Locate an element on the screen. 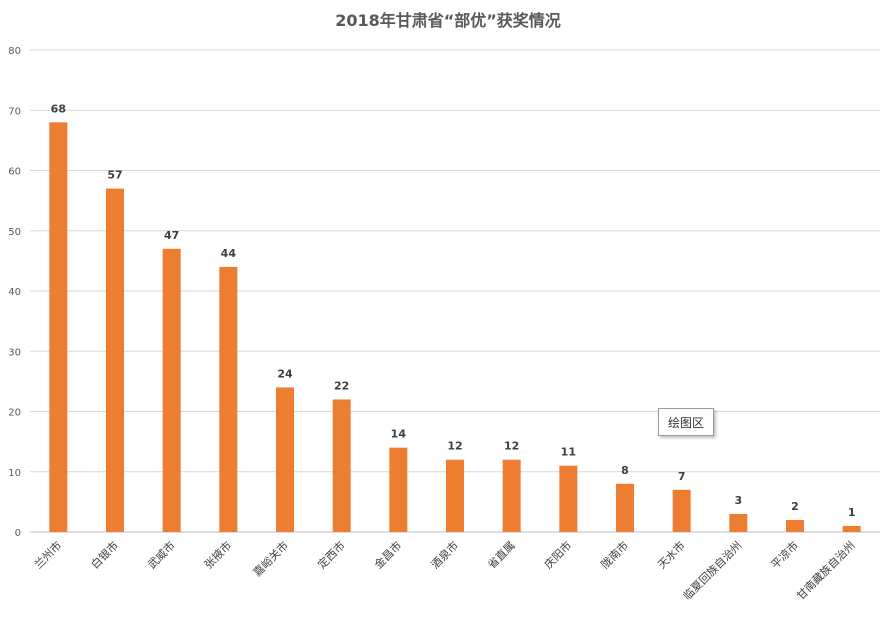  x-tick-label: 嘉峪关市 is located at coordinates (270, 558).